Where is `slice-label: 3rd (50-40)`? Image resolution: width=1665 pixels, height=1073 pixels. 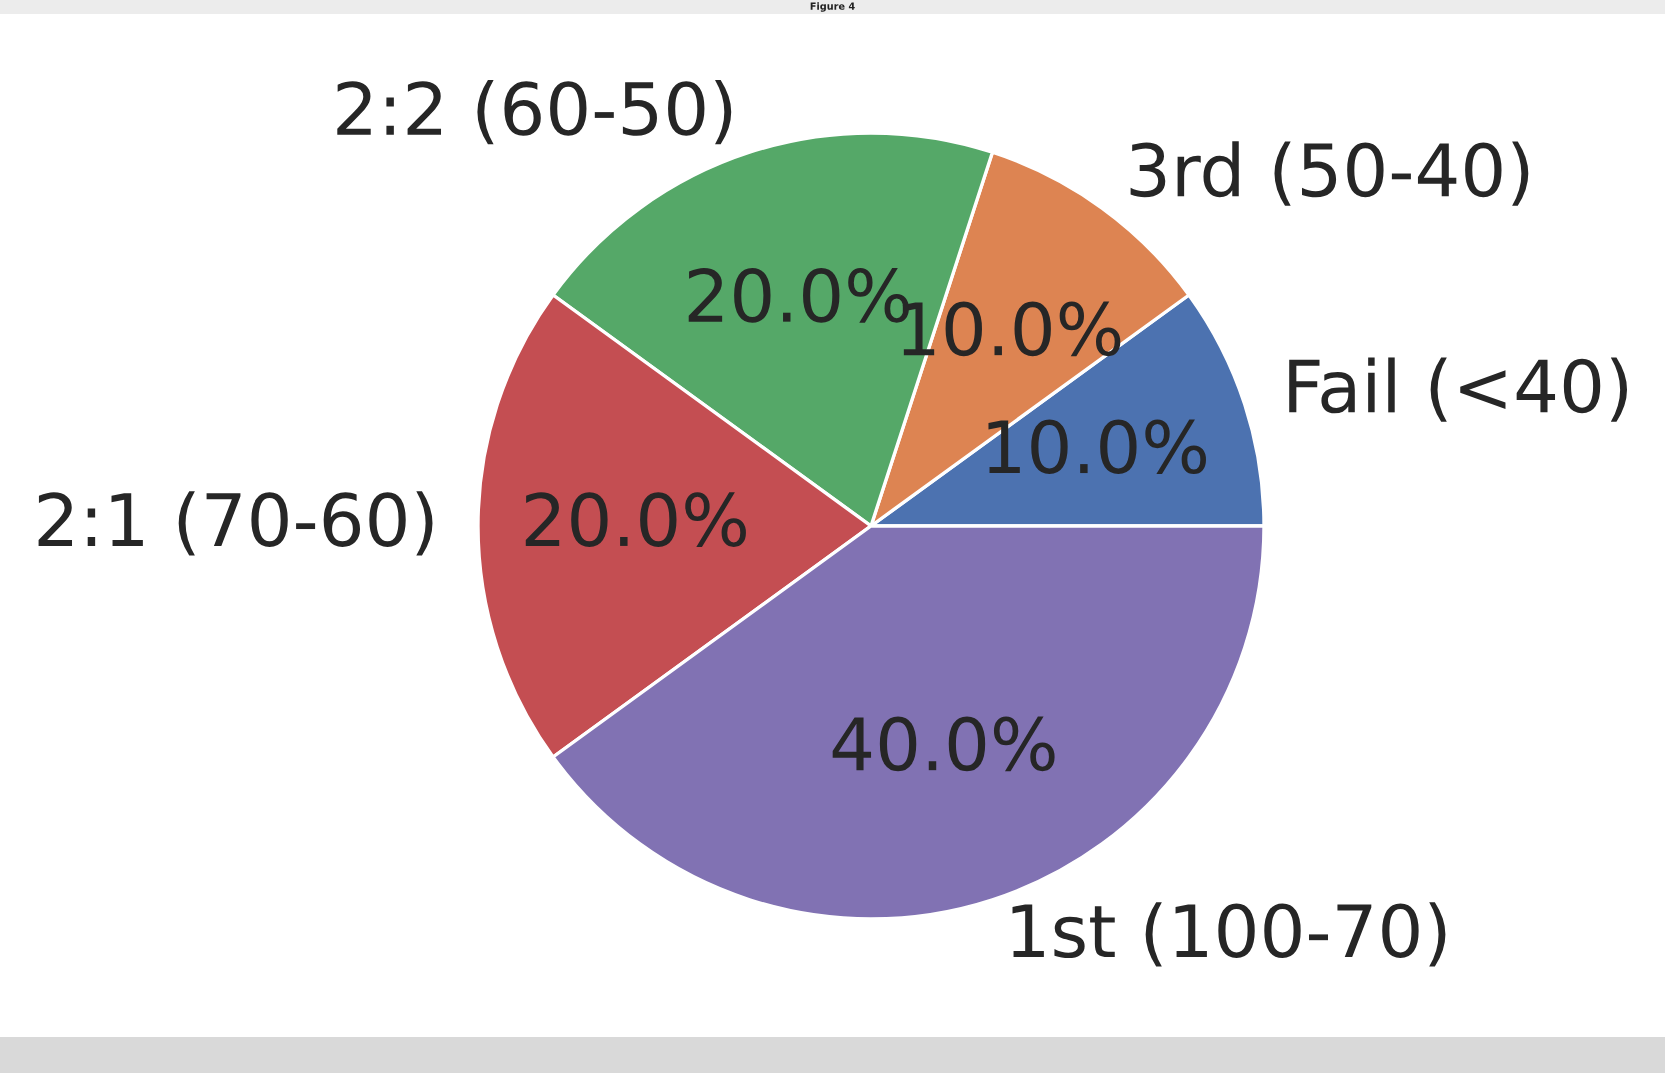 slice-label: 3rd (50-40) is located at coordinates (1329, 173).